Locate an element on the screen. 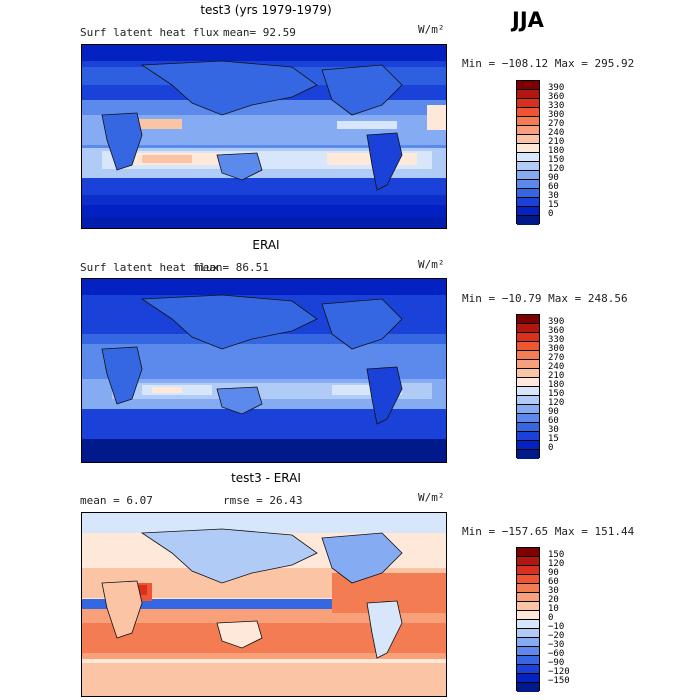  panel-3-mean: mean = 6.07 is located at coordinates (116, 500).